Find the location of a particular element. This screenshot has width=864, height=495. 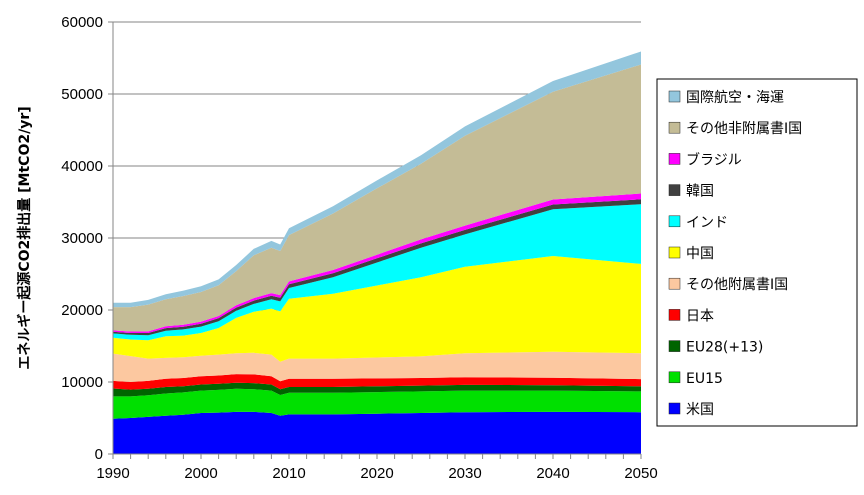

legend-label: その他附属書Ⅰ国 is located at coordinates (737, 285).